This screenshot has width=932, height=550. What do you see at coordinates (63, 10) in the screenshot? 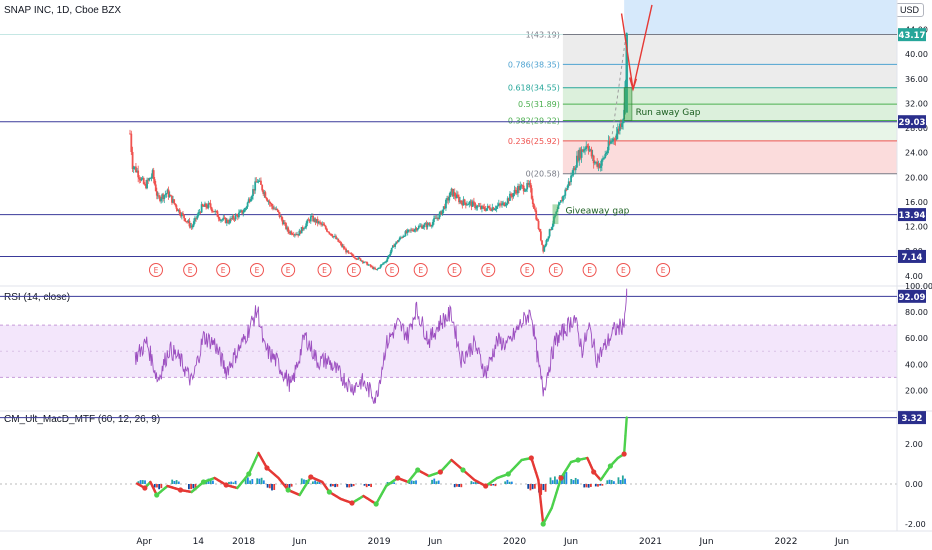
I see `symbol-title: SNAP INC, 1D, Cboe BZX` at bounding box center [63, 10].